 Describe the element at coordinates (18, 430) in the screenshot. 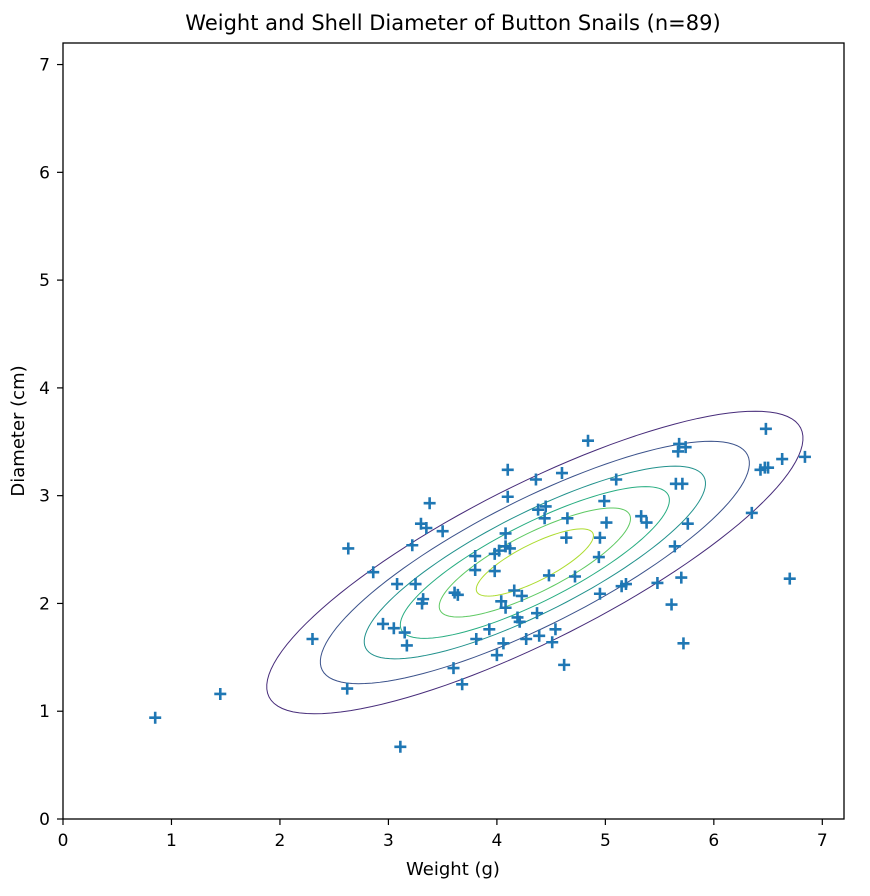

I see `y-axis-title: Diameter (cm)` at that location.